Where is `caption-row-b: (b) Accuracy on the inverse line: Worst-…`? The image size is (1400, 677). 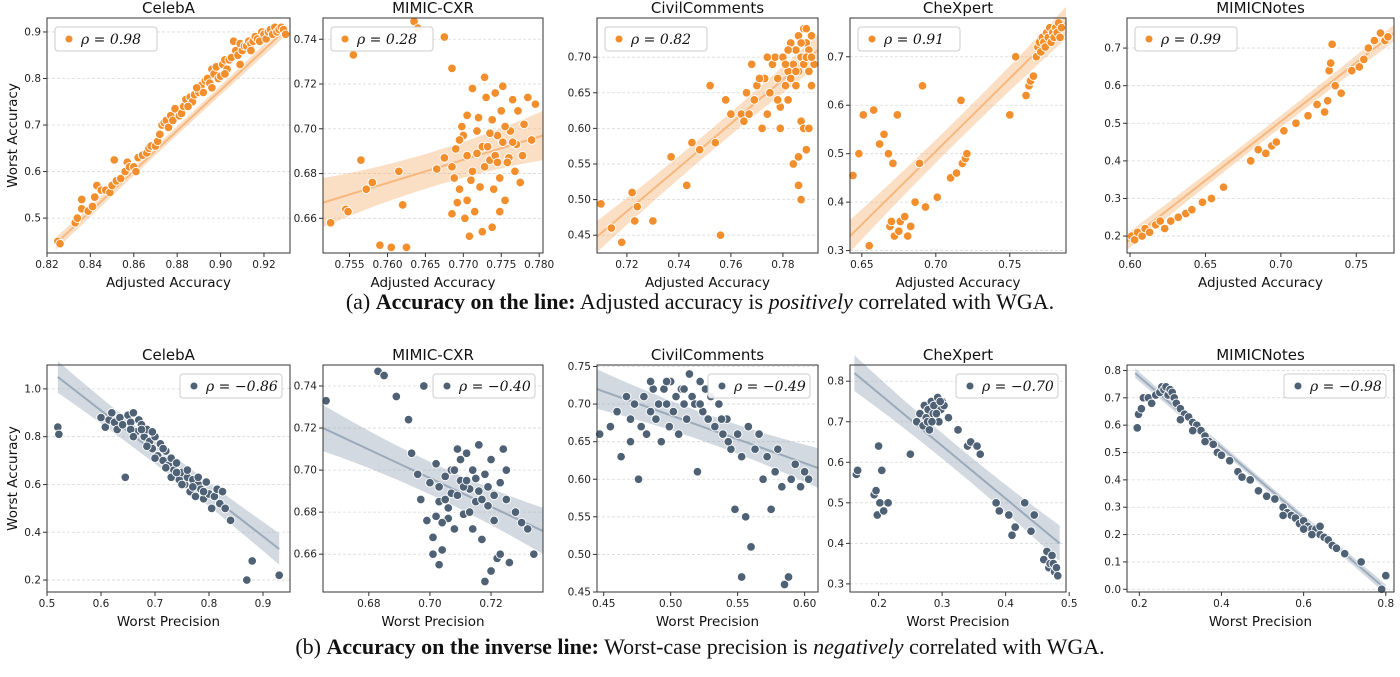 caption-row-b: (b) Accuracy on the inverse line: Worst-… is located at coordinates (700, 647).